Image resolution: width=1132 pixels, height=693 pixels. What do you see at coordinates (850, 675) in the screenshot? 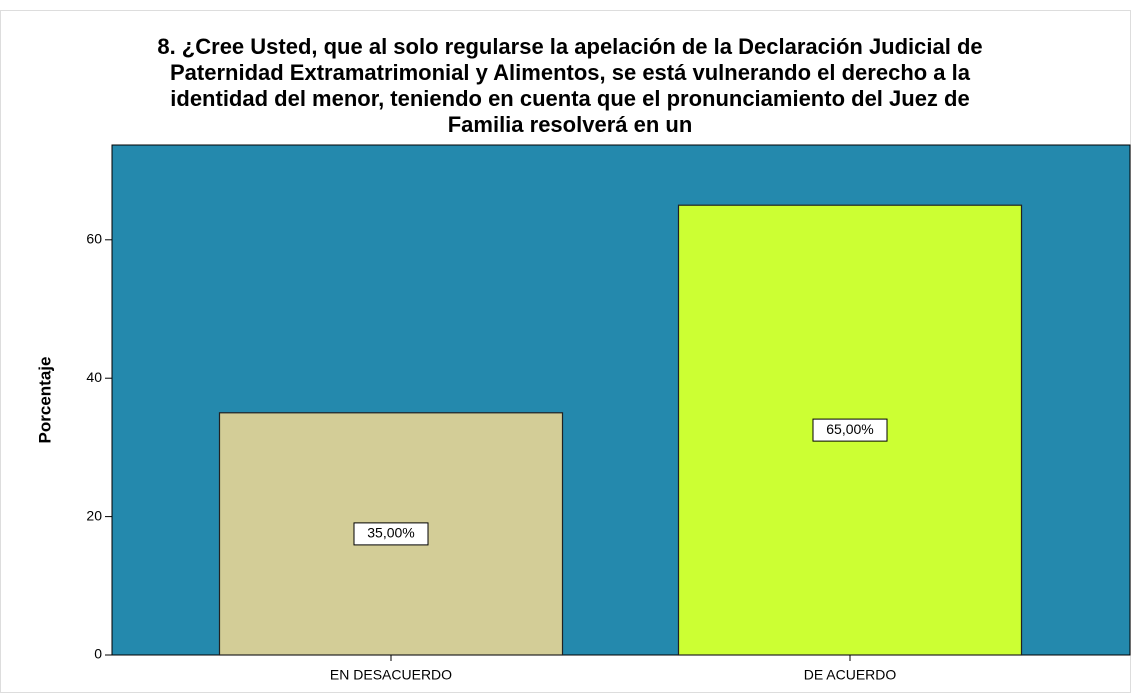
I see `x-tick-label: DE ACUERDO` at bounding box center [850, 675].